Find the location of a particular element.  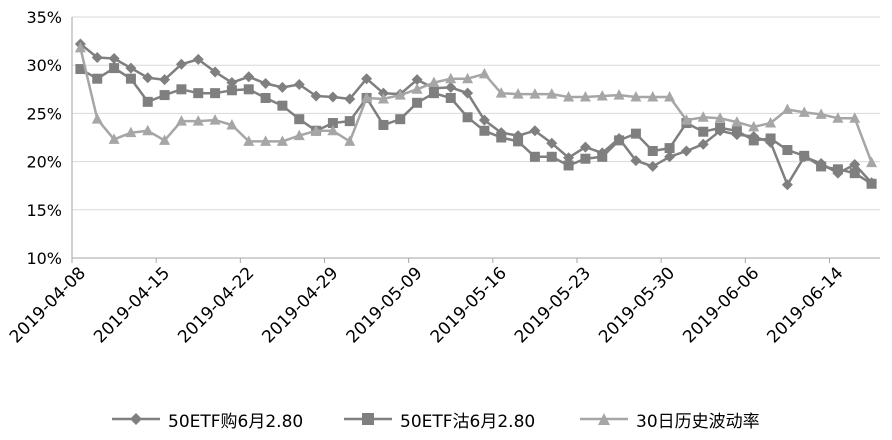

y-tick-label: 10% is located at coordinates (44, 258).